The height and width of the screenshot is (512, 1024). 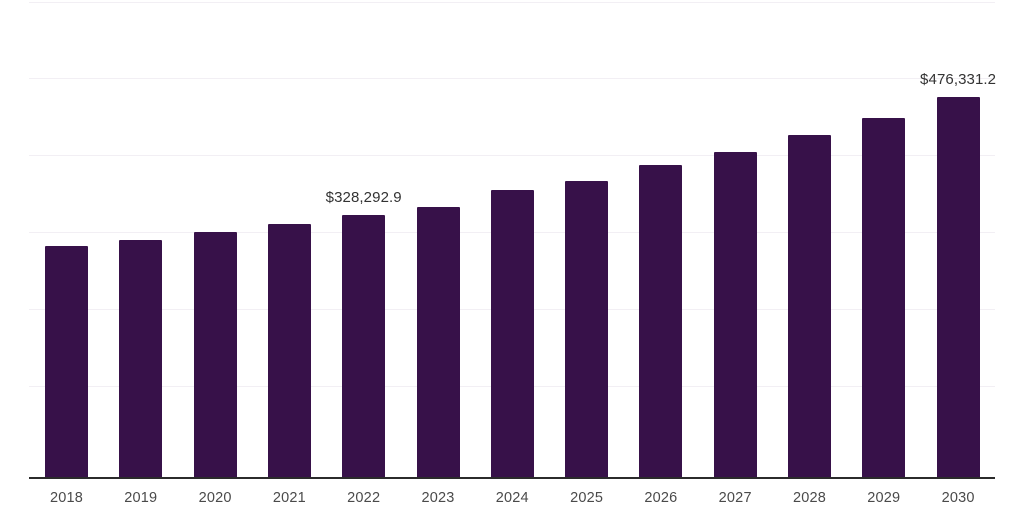 What do you see at coordinates (141, 359) in the screenshot?
I see `bar-2019` at bounding box center [141, 359].